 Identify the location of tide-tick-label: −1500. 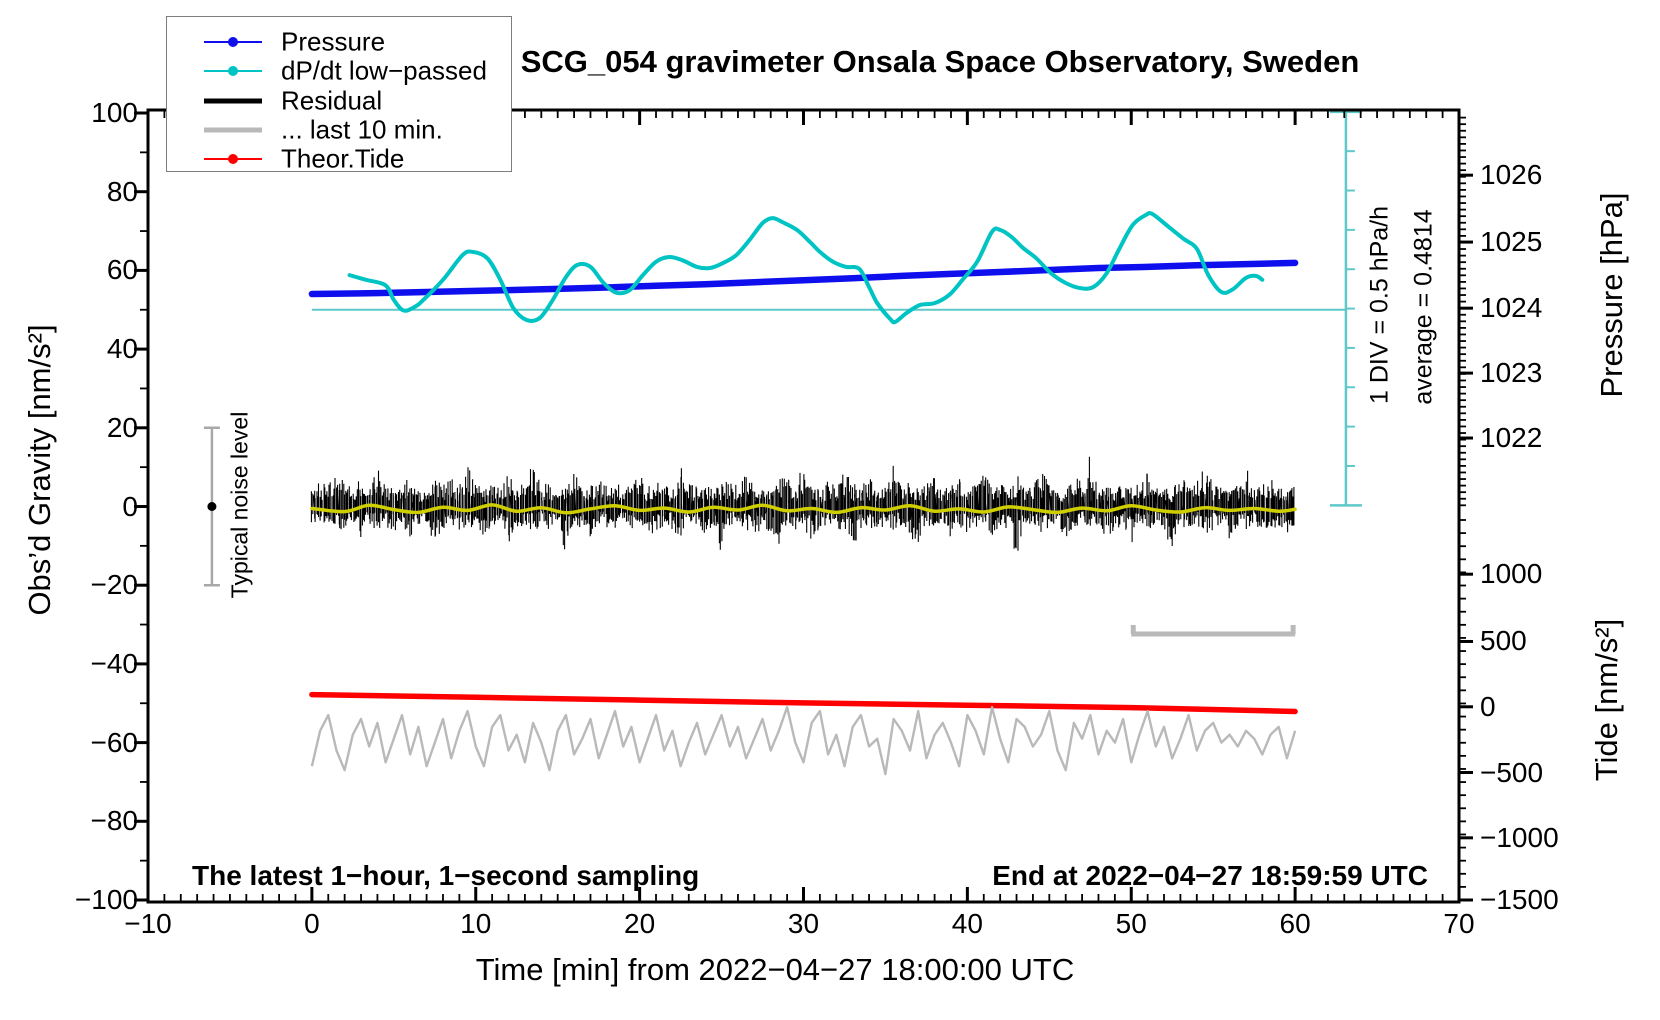
(1519, 899).